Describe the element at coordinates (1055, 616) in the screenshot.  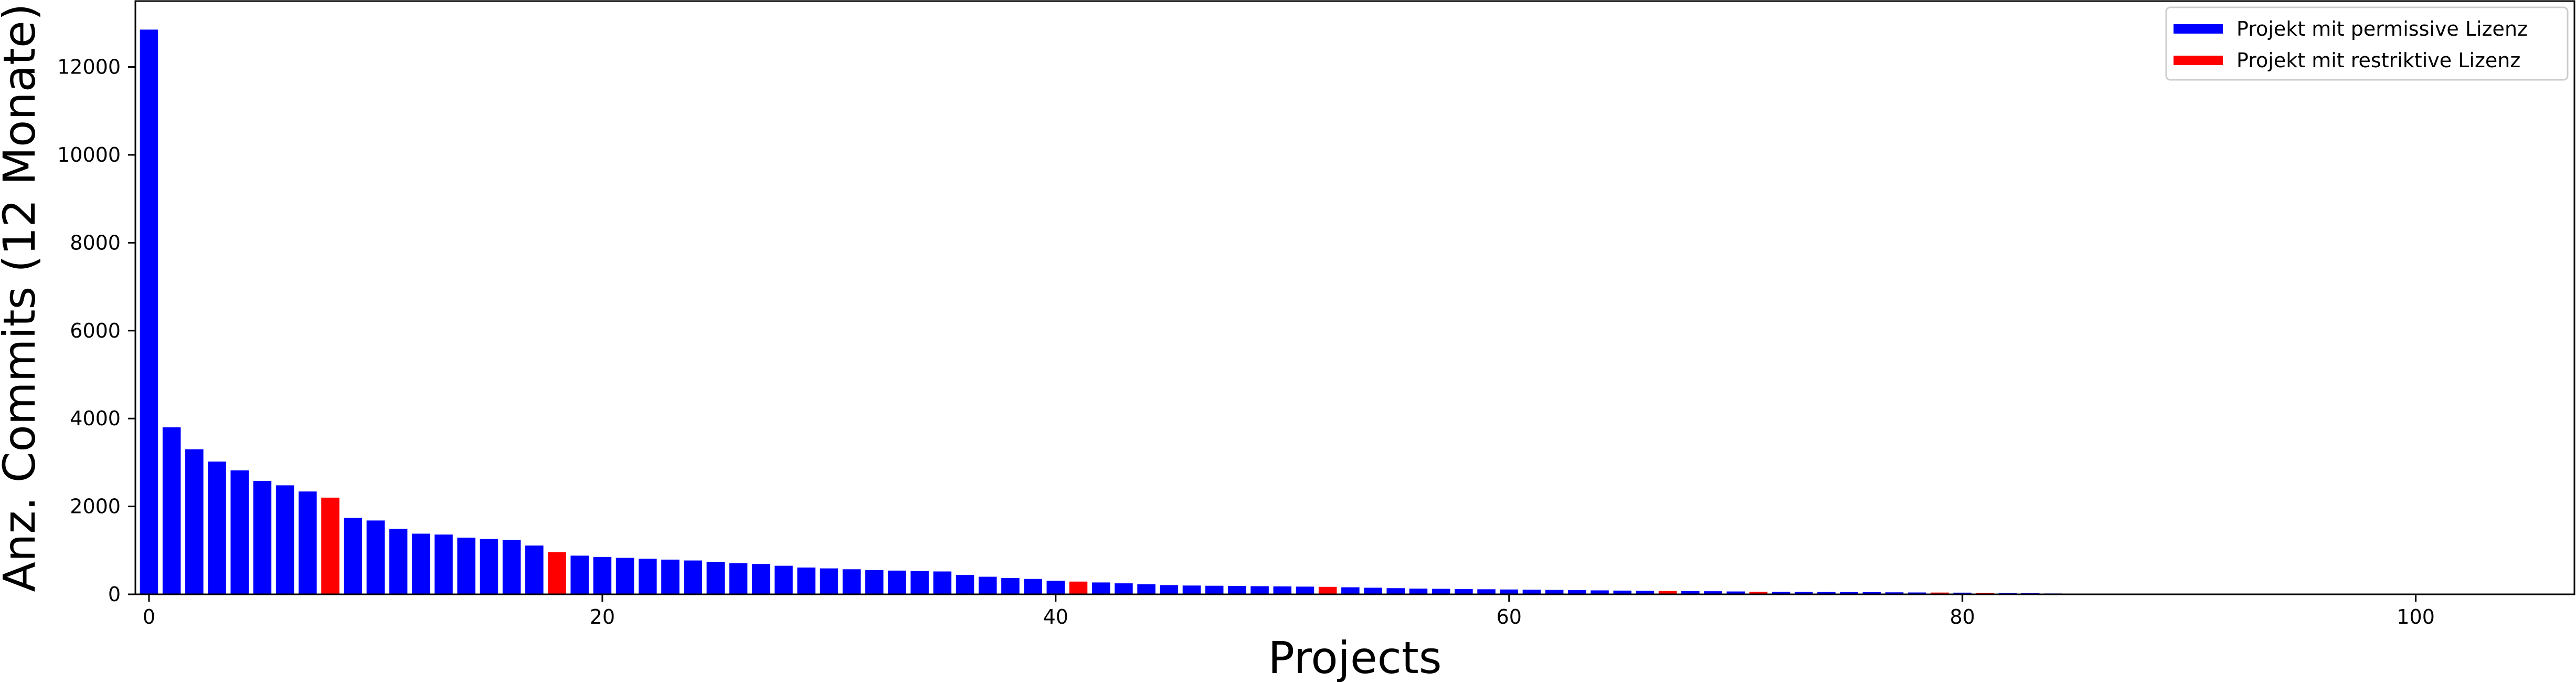
I see `x-tick-label: 40` at that location.